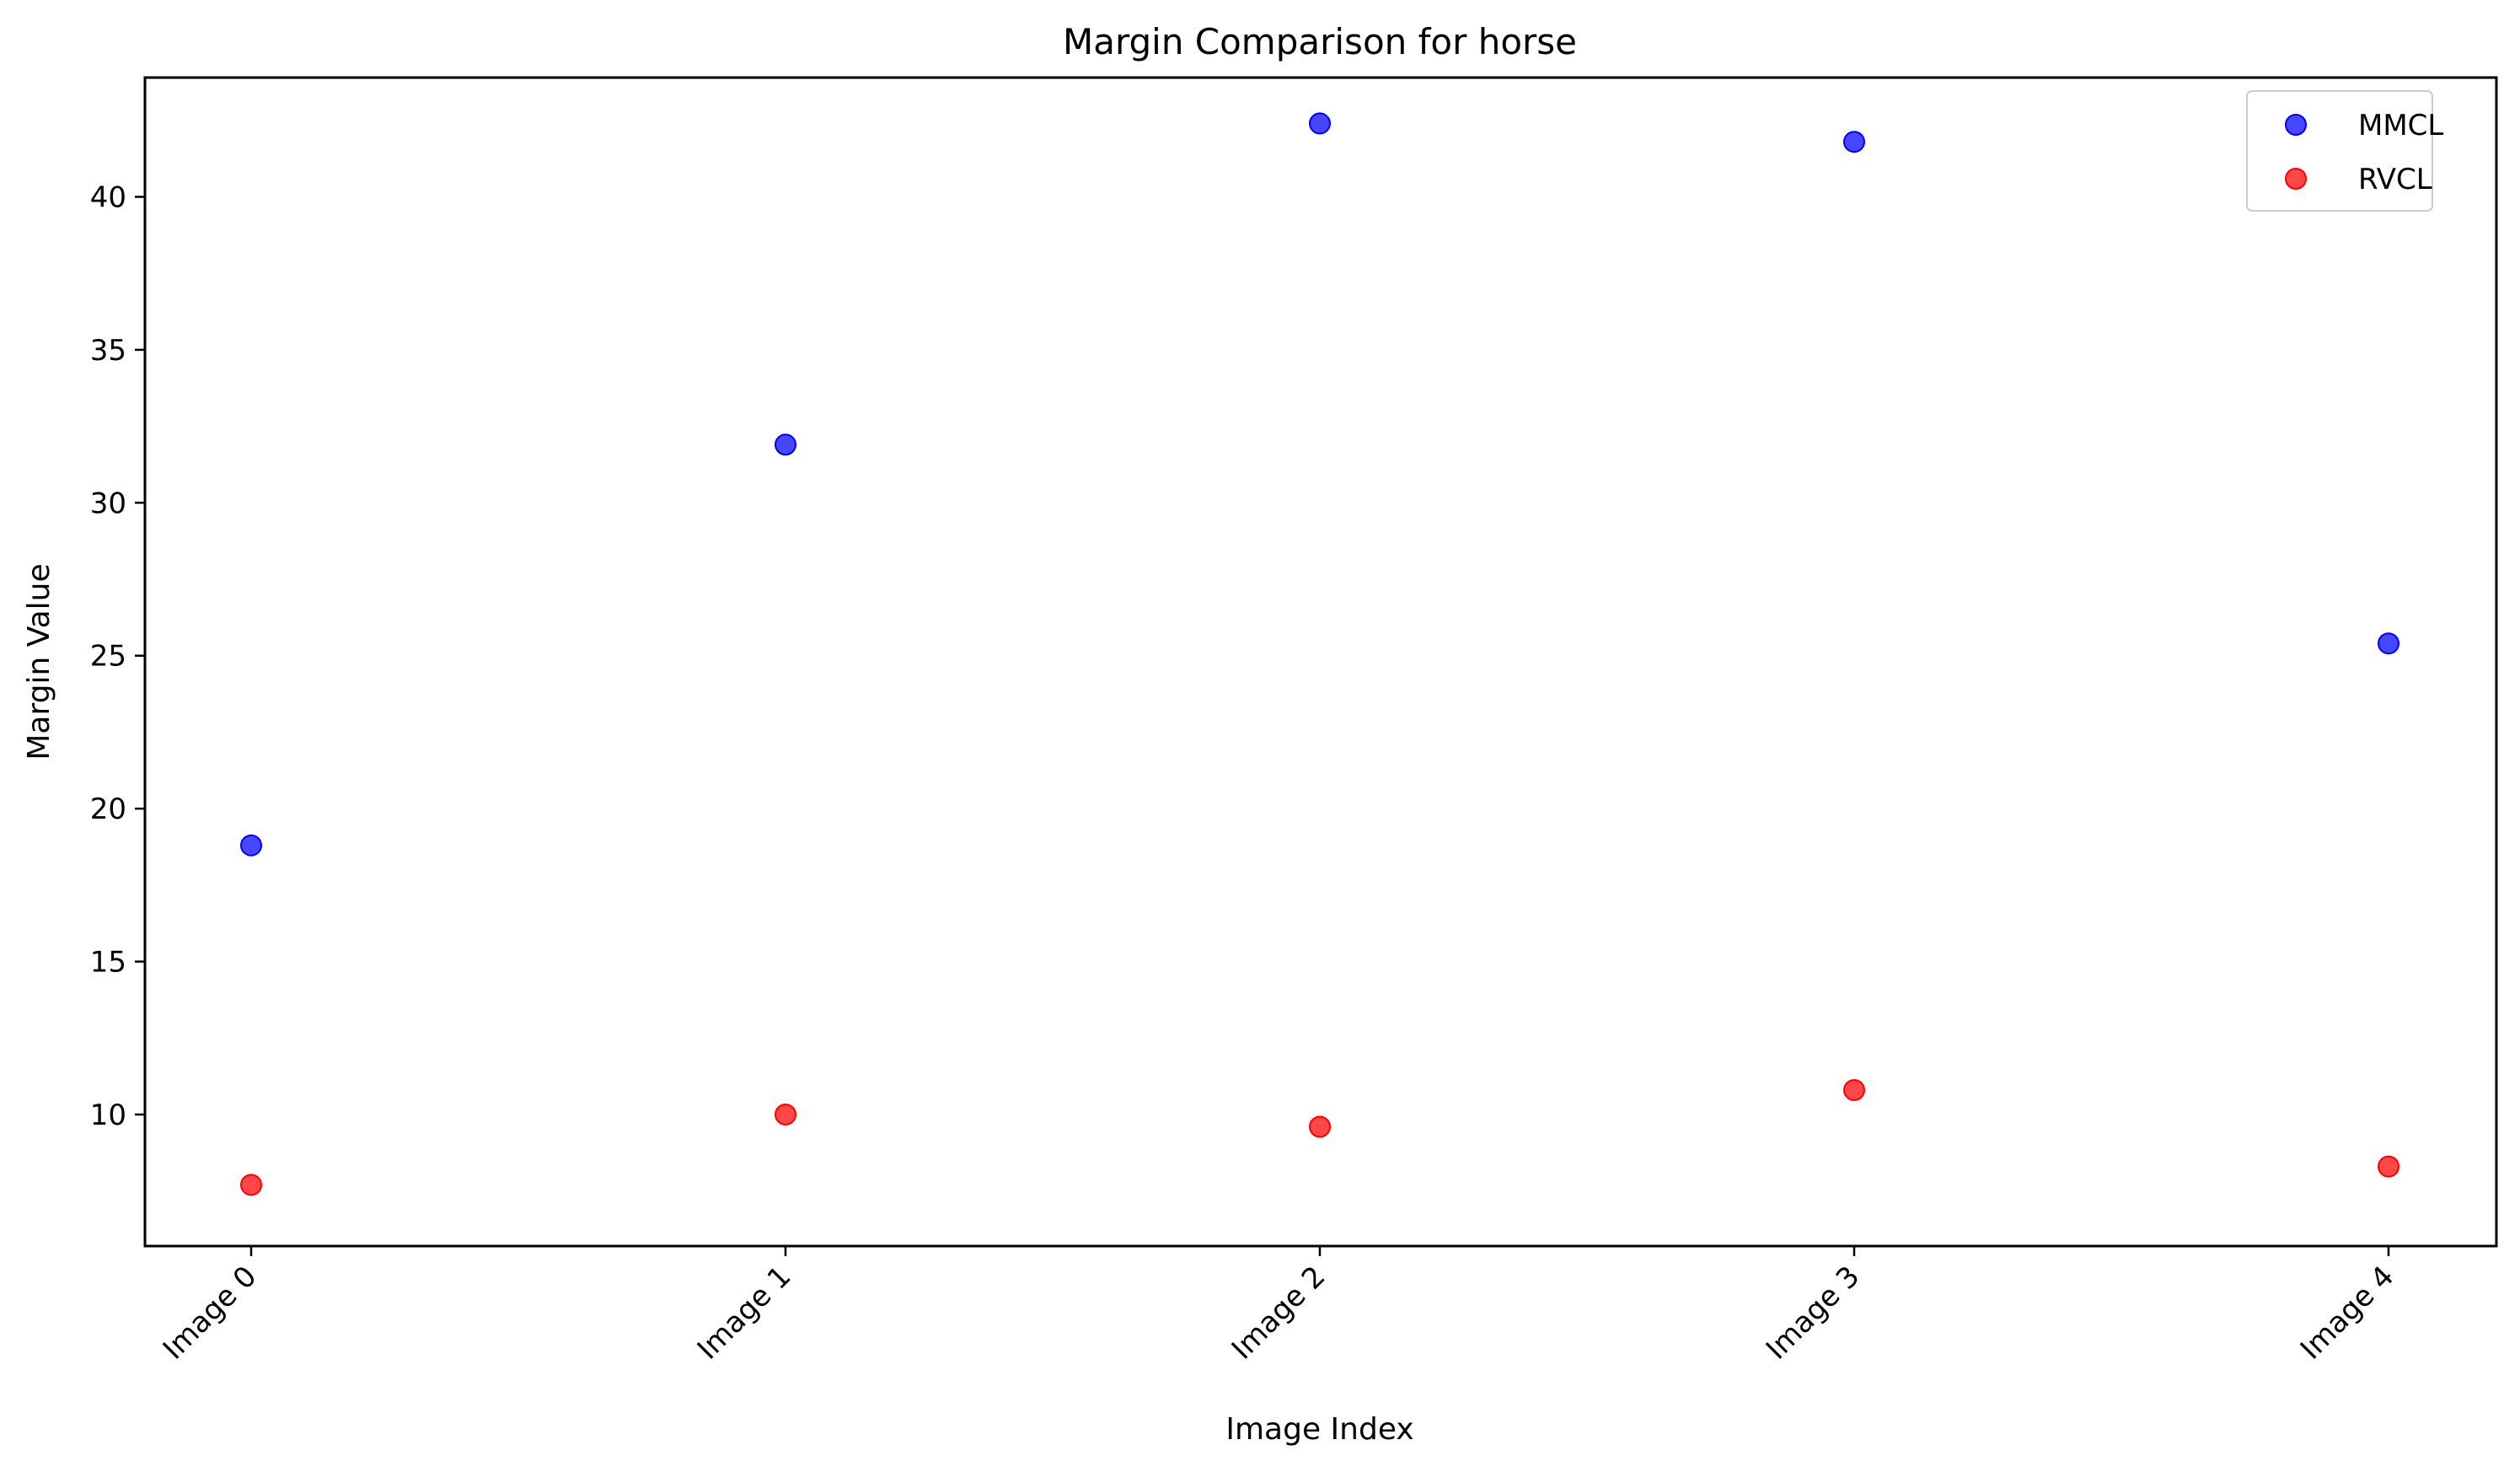  Describe the element at coordinates (1319, 1429) in the screenshot. I see `x-axis-label: Image Index` at that location.